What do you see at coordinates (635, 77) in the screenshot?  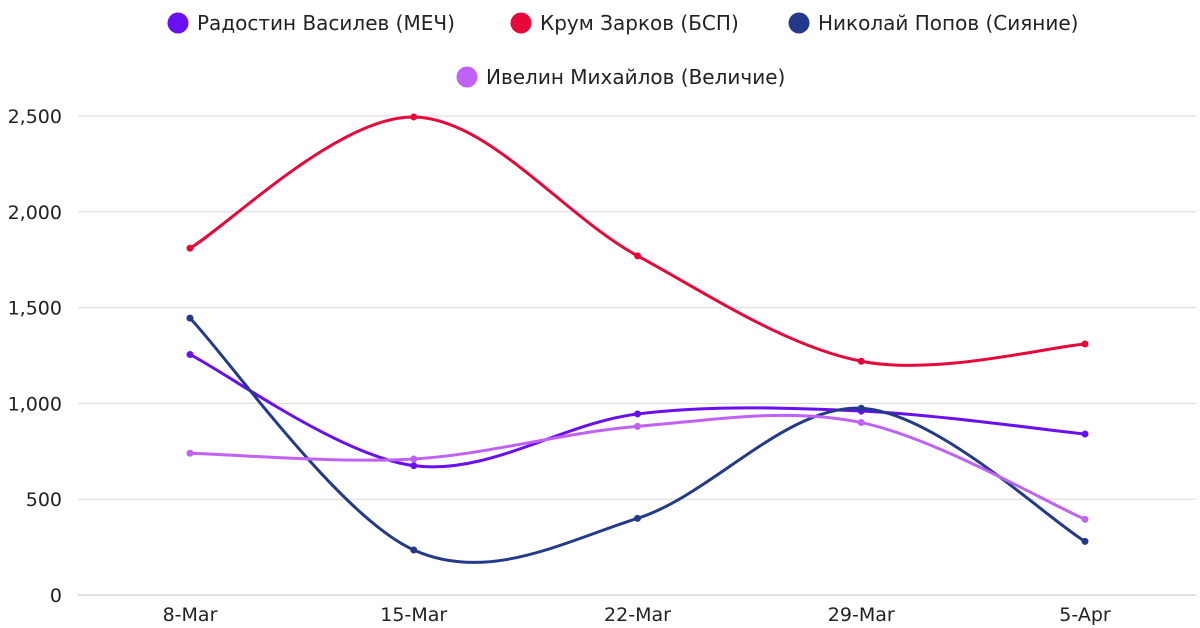 I see `legend-label: Ивелин Михайлов (Величие)` at bounding box center [635, 77].